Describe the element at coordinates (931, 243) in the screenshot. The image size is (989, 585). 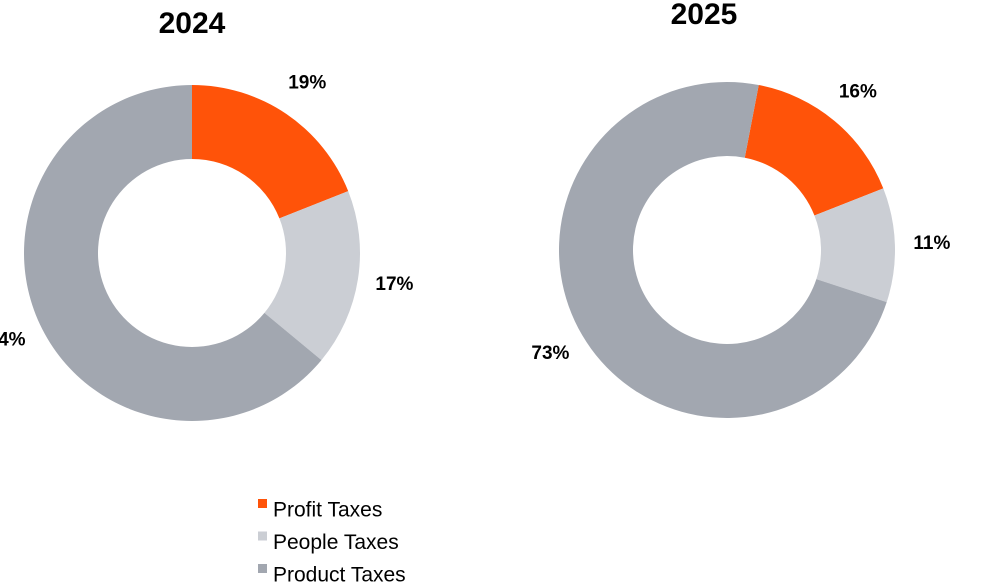
I see `value-label: 11%` at that location.